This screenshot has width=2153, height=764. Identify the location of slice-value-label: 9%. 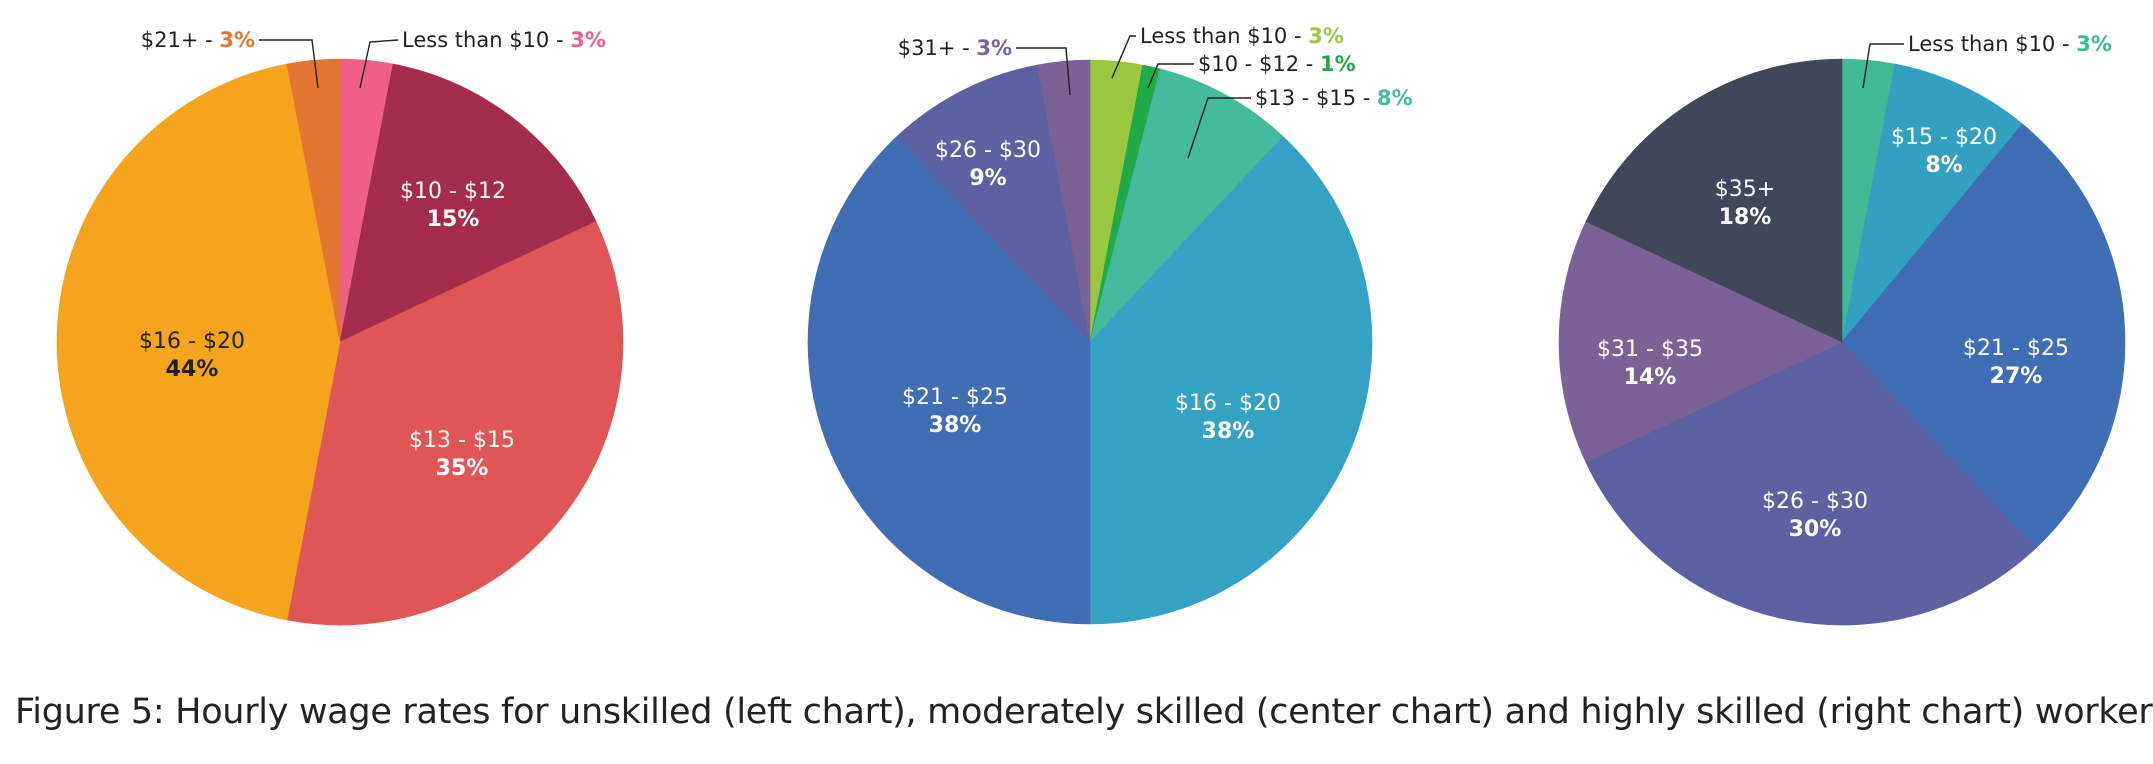
(987, 178).